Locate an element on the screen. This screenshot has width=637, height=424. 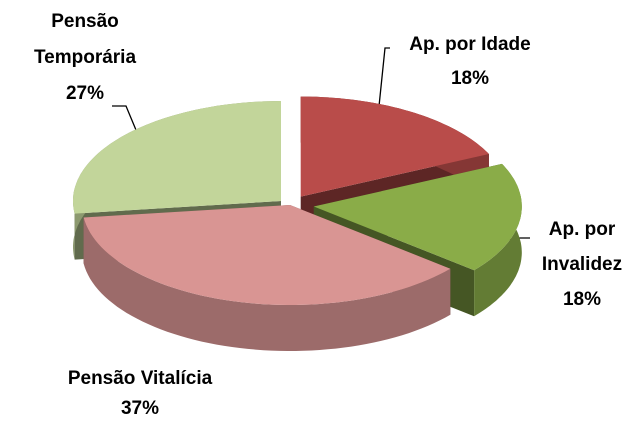
slice-label: Pensão Temporária 27% is located at coordinates (85, 58).